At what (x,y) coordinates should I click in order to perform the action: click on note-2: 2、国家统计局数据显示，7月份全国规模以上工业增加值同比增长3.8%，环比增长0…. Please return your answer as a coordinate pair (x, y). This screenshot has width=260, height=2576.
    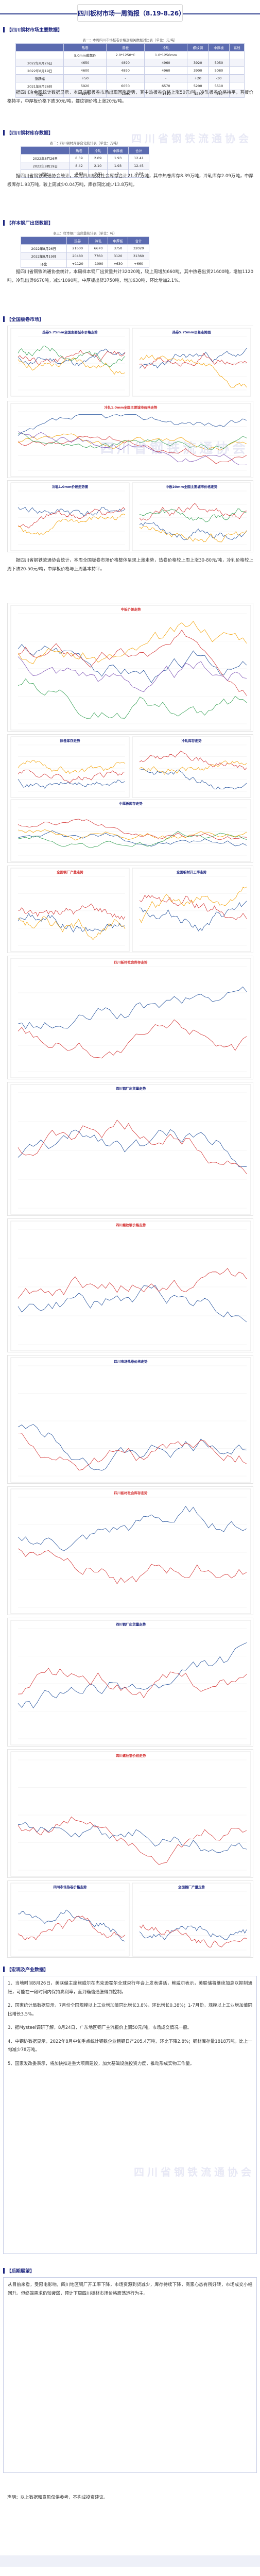
    Looking at the image, I should click on (130, 2010).